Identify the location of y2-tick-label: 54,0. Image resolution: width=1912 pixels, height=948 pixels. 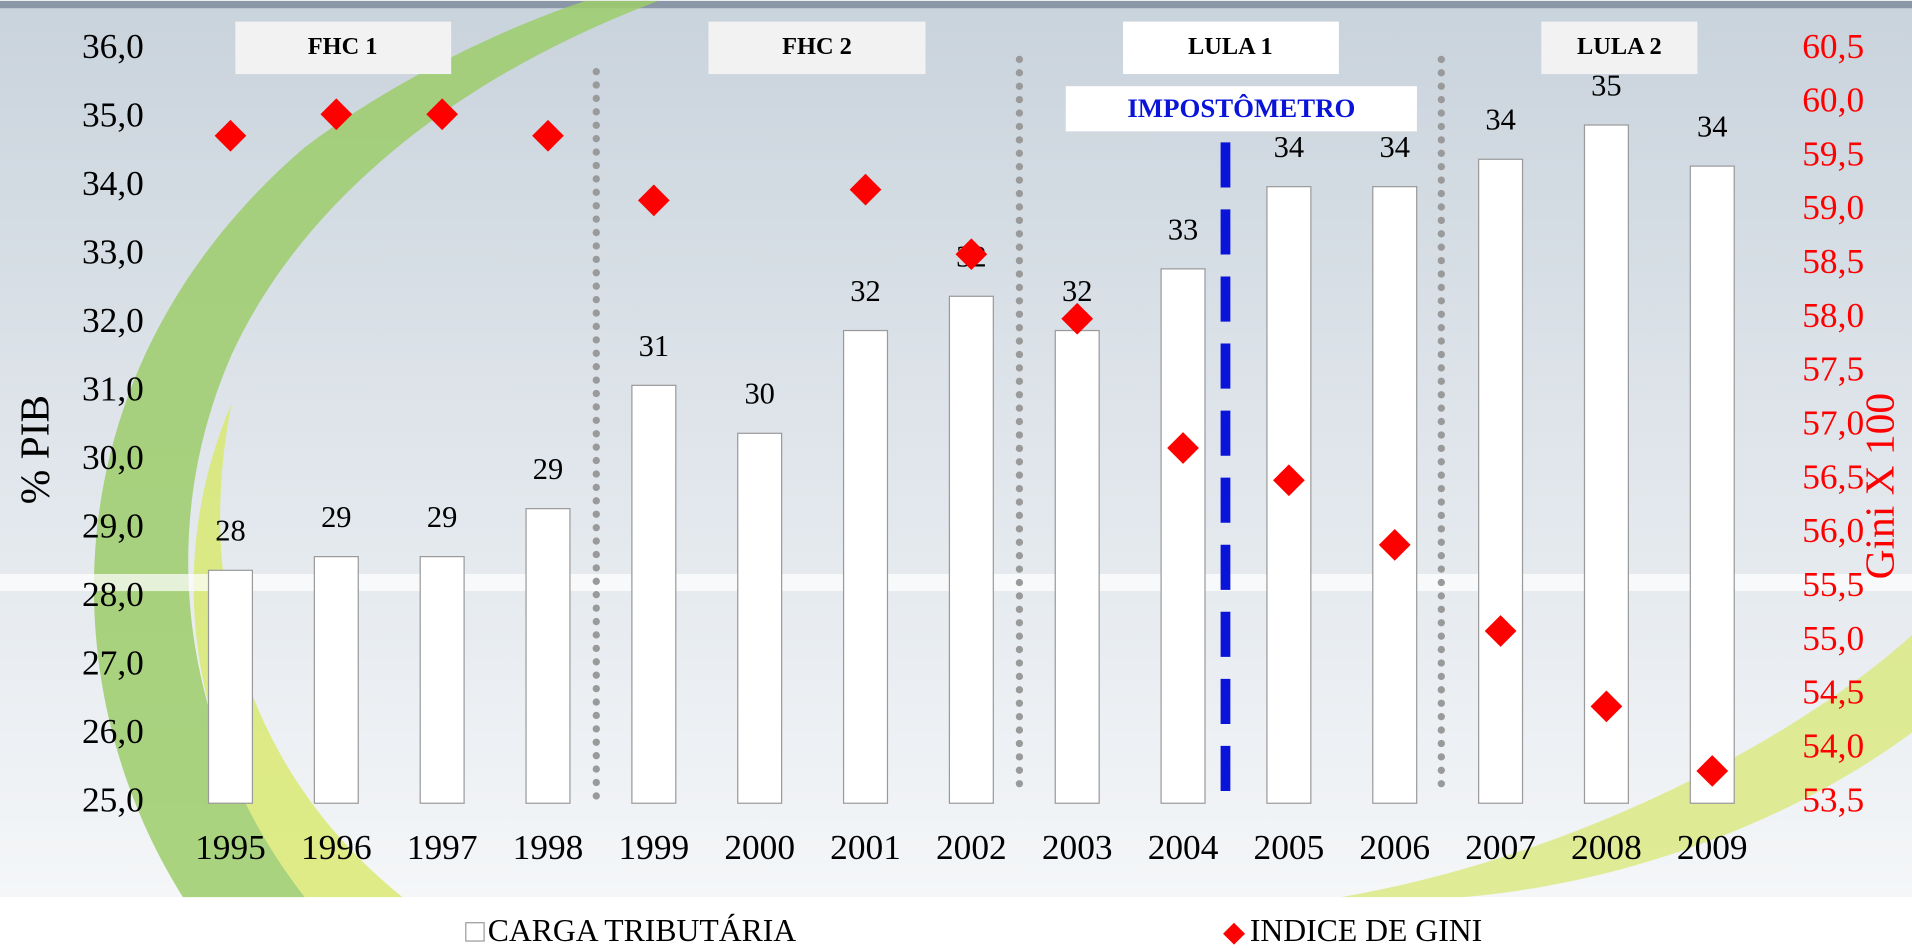
(1833, 746).